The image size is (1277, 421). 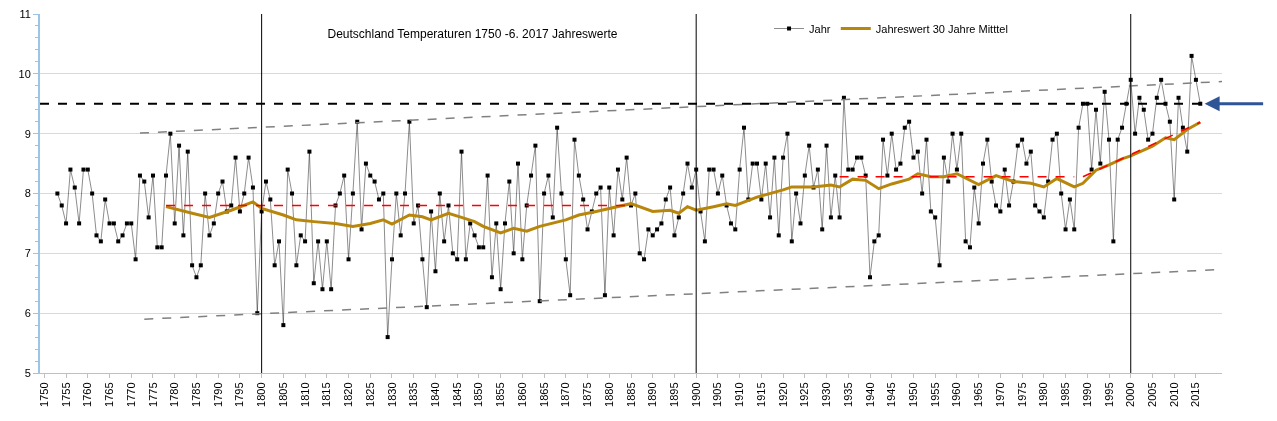 I want to click on x-tick-label: 2005, so click(x=1152, y=394).